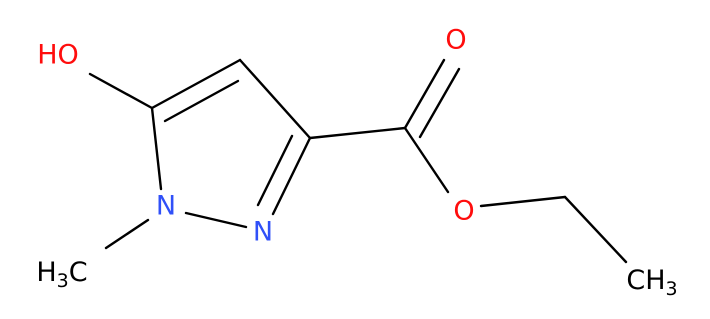 The width and height of the screenshot is (710, 319). I want to click on atom-label: HO, so click(58, 55).